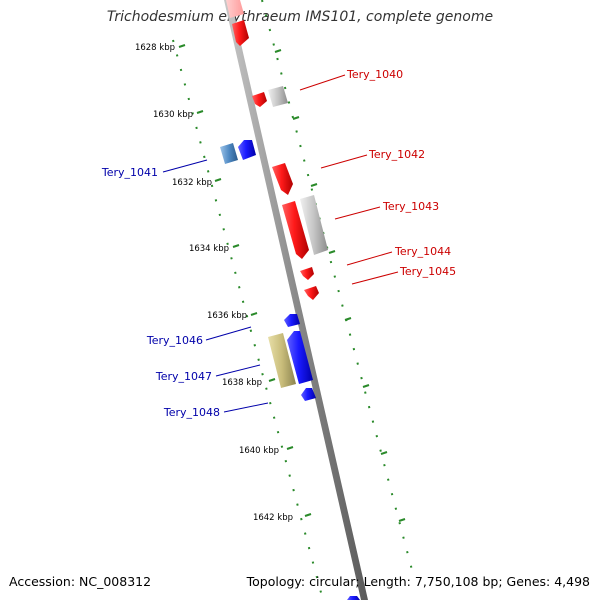  Describe the element at coordinates (192, 183) in the screenshot. I see `kbp-label-1632: 1632 kbp` at that location.